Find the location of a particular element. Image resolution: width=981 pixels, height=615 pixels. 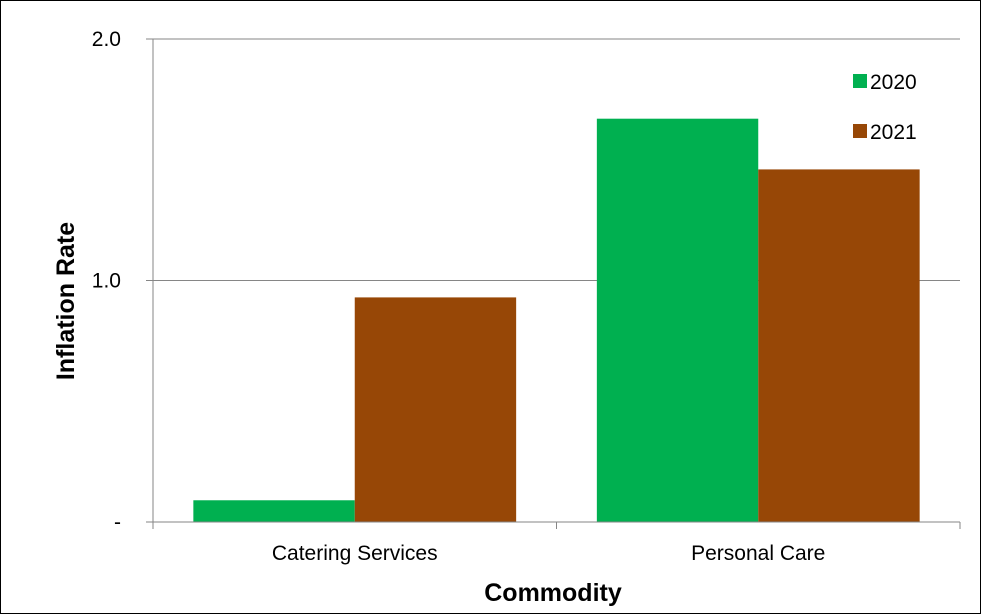

y-tick-labels: - 1.0 2.0 is located at coordinates (106, 281).